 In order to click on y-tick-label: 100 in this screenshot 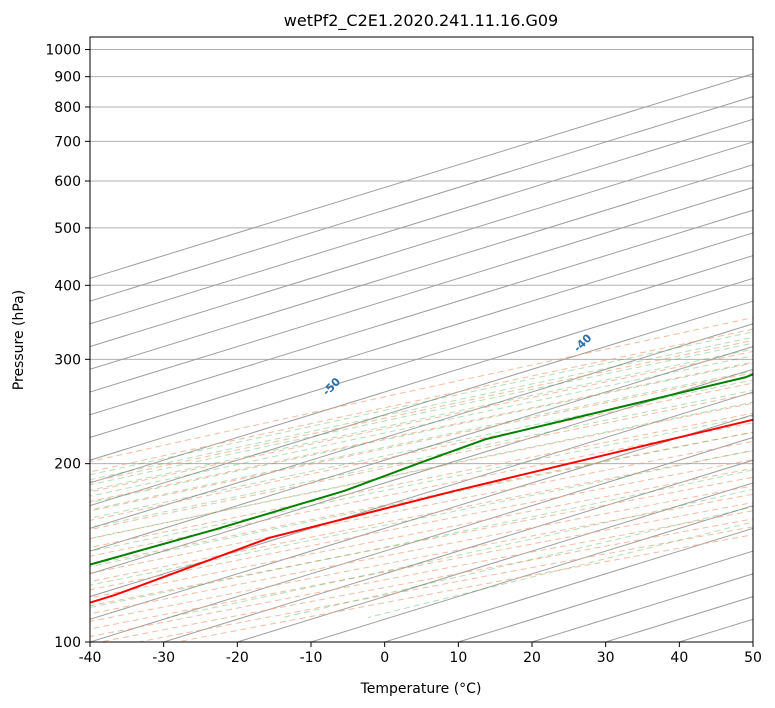, I will do `click(67, 643)`.